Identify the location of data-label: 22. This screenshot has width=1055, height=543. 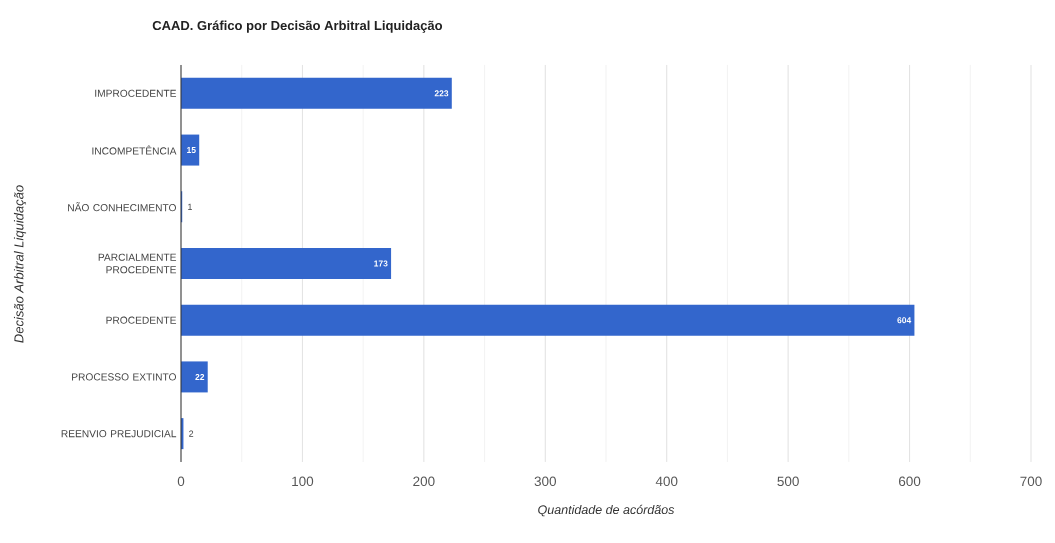
(200, 376).